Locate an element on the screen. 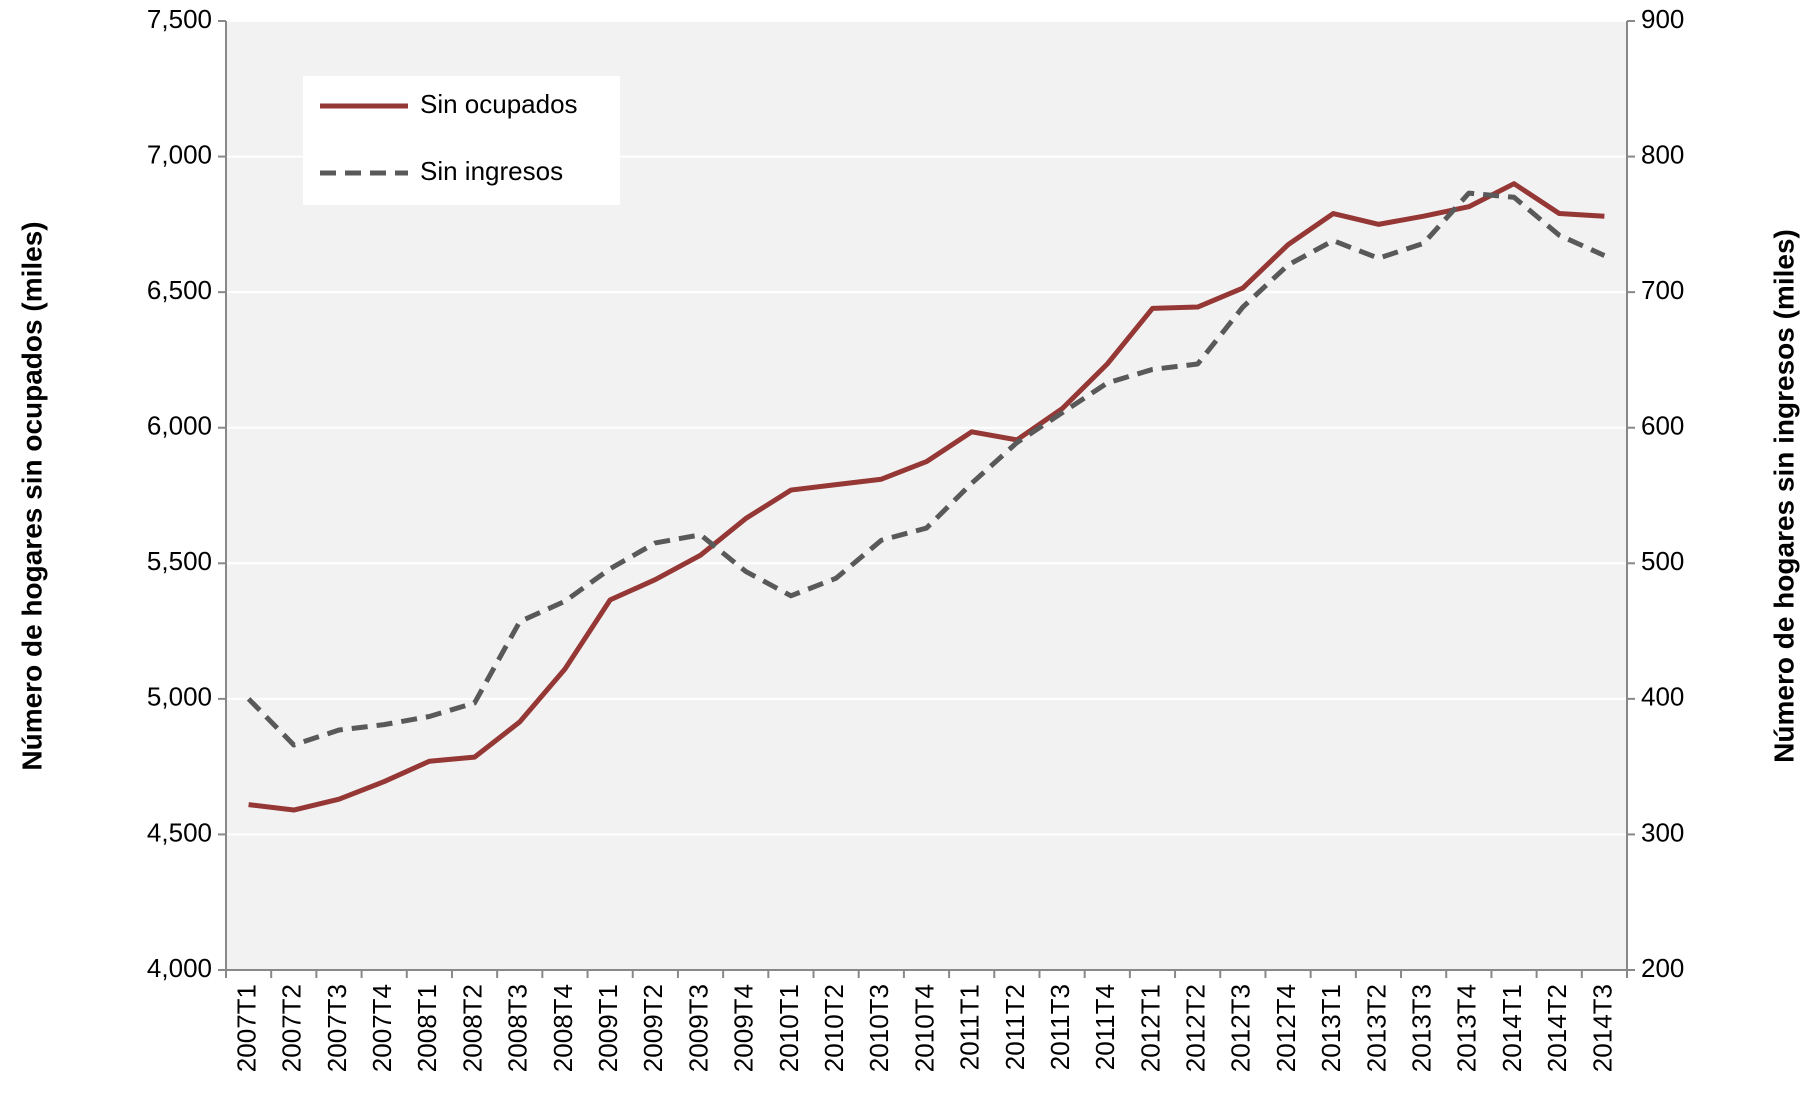 The height and width of the screenshot is (1113, 1816). y2-tick-label: 400 is located at coordinates (1662, 697).